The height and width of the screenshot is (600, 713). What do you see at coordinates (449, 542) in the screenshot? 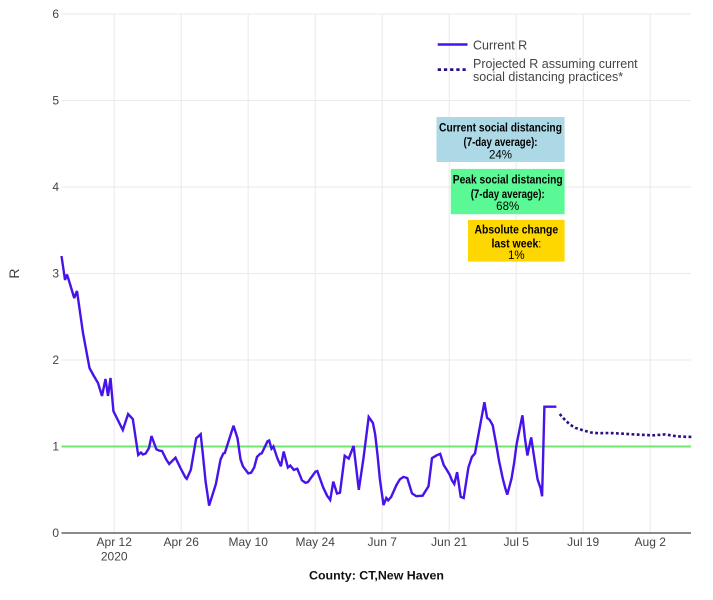
I see `svg-text: Jun 21` at bounding box center [449, 542].